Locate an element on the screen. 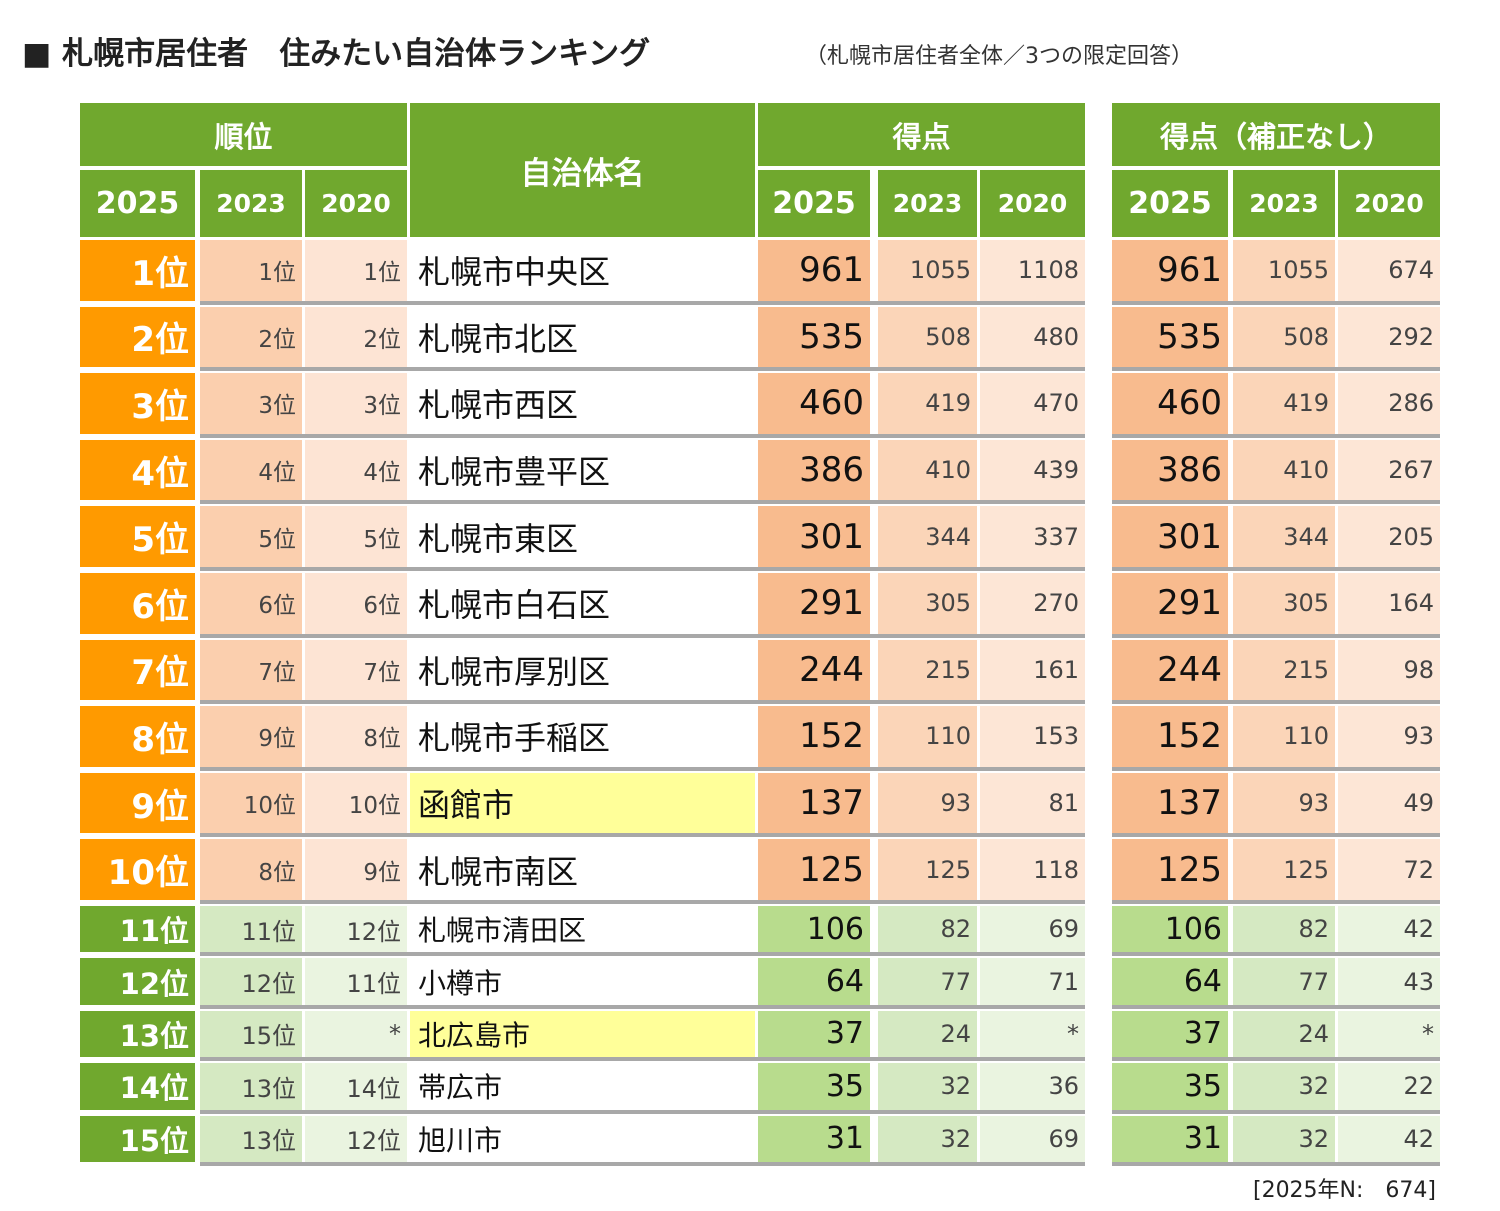  cell-u2025: 460 is located at coordinates (1170, 403).